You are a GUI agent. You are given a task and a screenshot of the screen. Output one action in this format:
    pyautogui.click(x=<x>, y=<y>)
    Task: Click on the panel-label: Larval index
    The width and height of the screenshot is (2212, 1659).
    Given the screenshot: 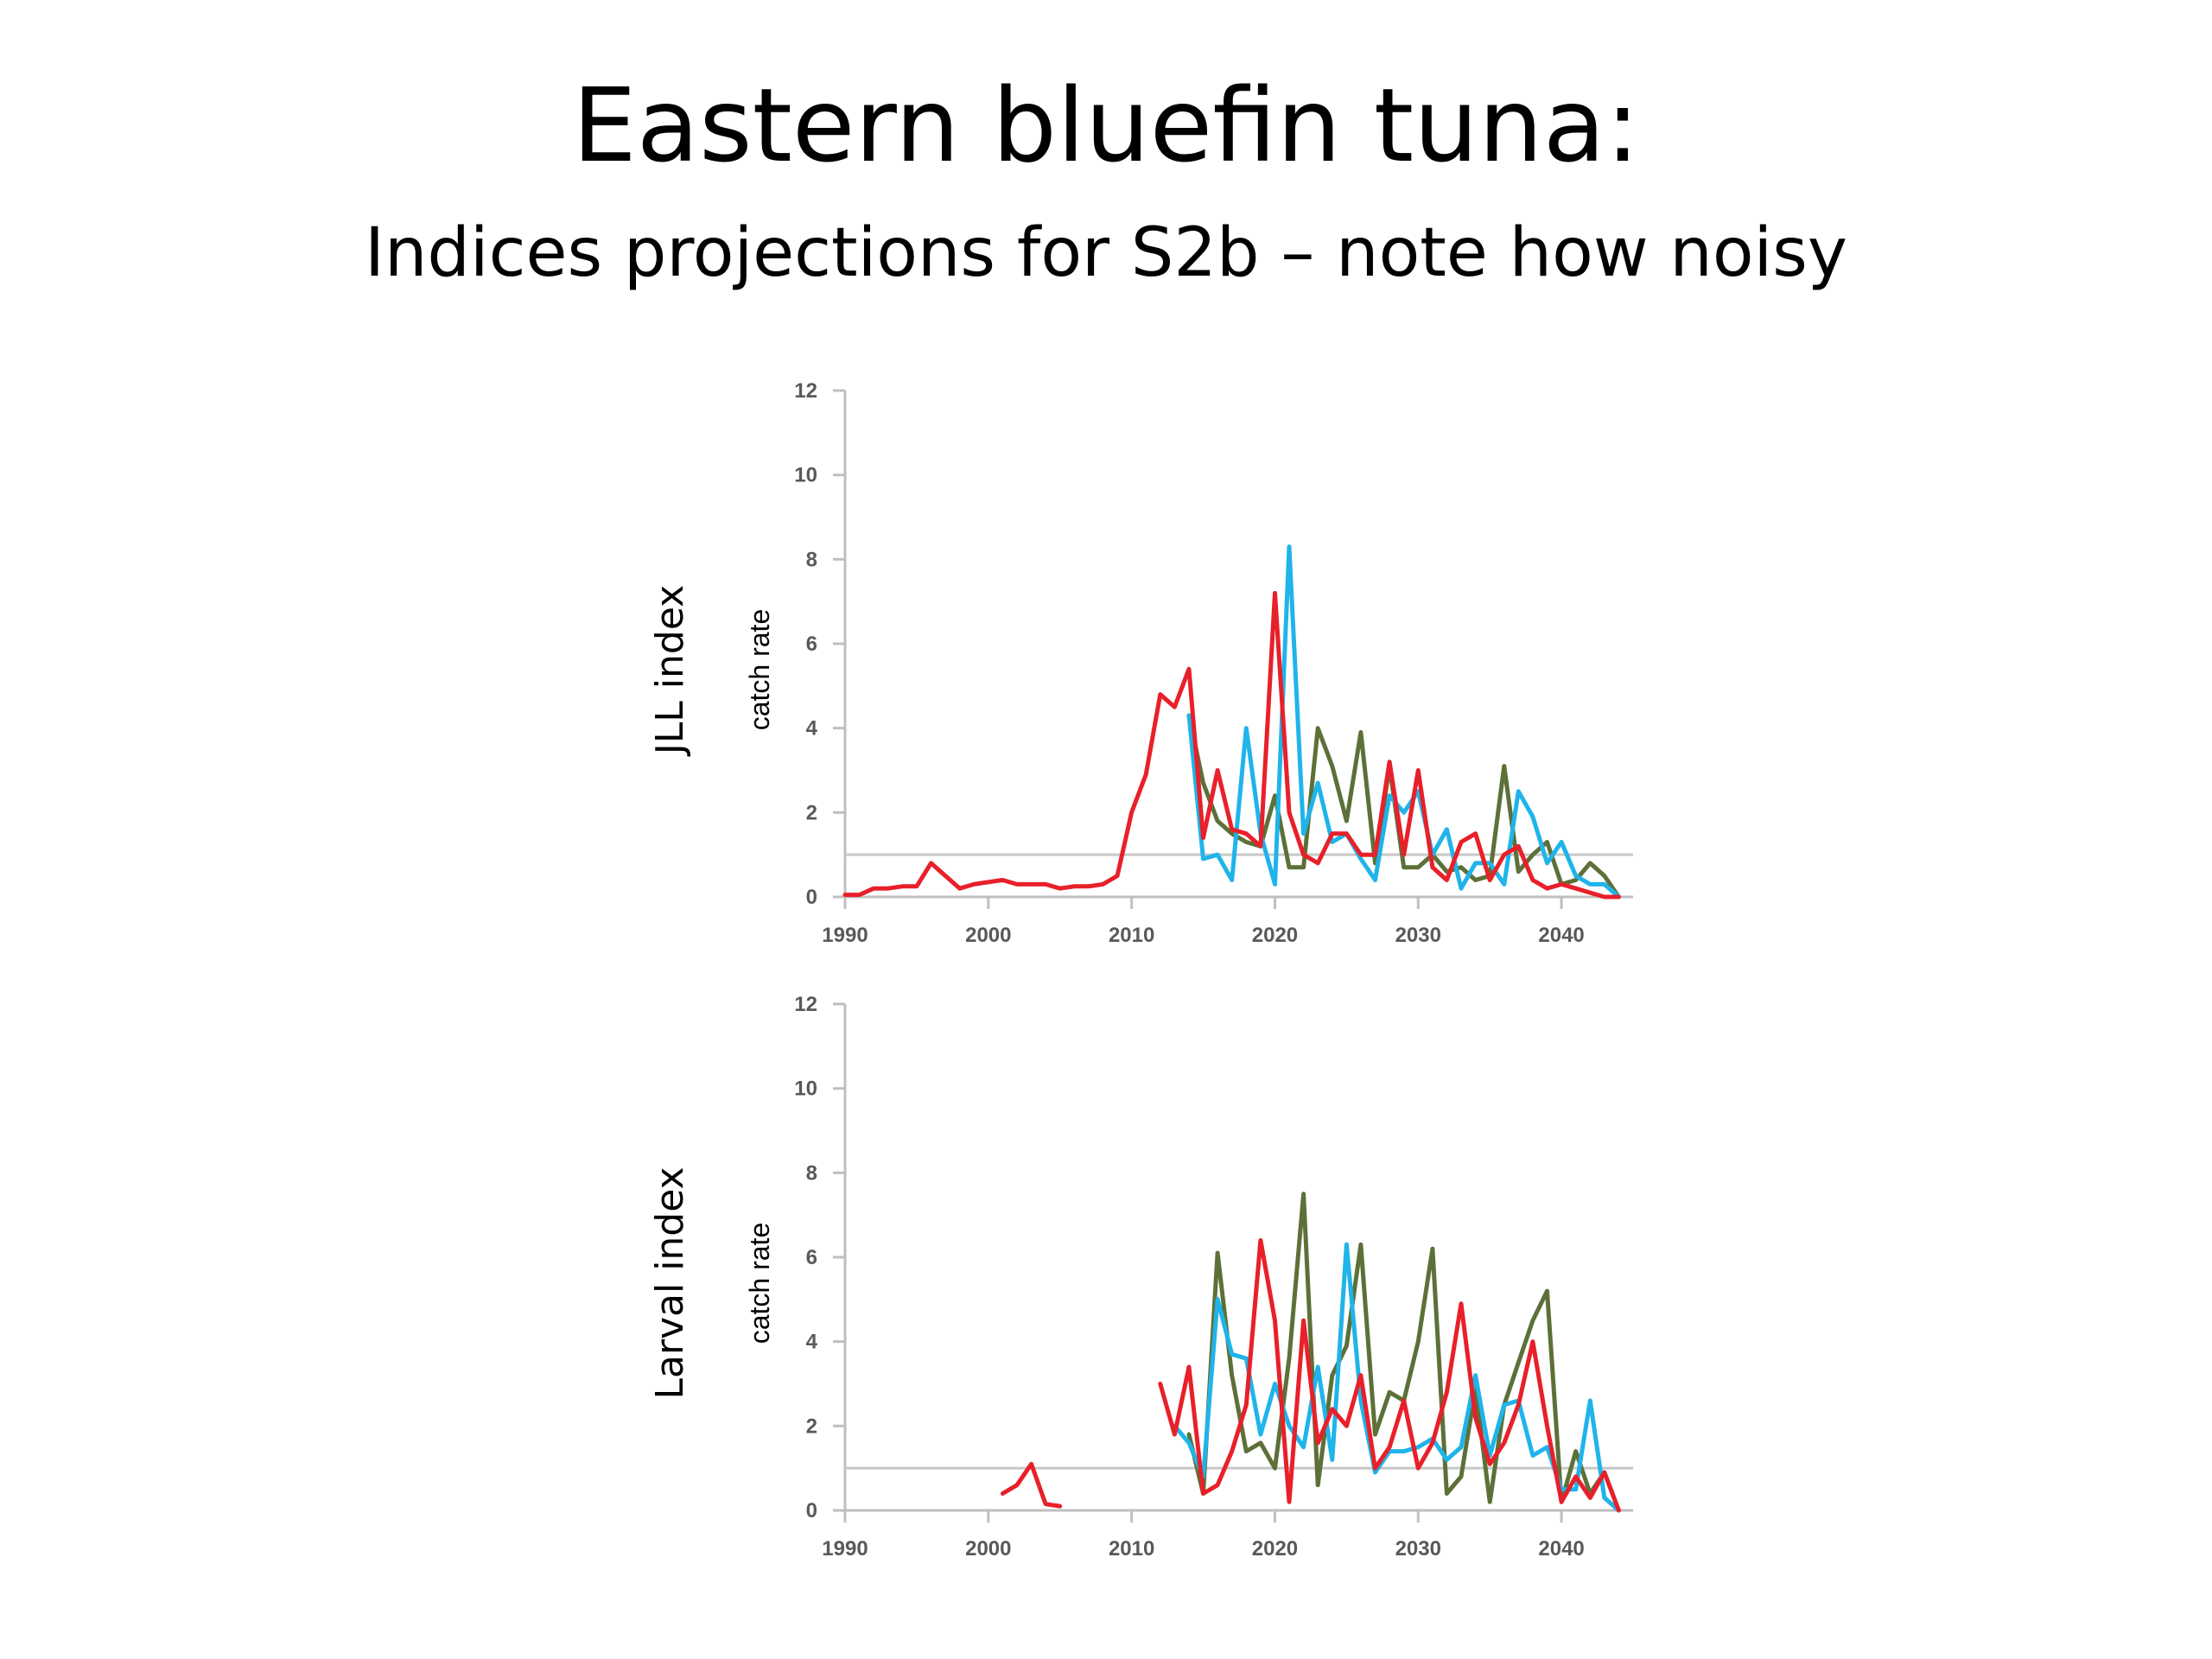 What is the action you would take?
    pyautogui.click(x=670, y=1282)
    